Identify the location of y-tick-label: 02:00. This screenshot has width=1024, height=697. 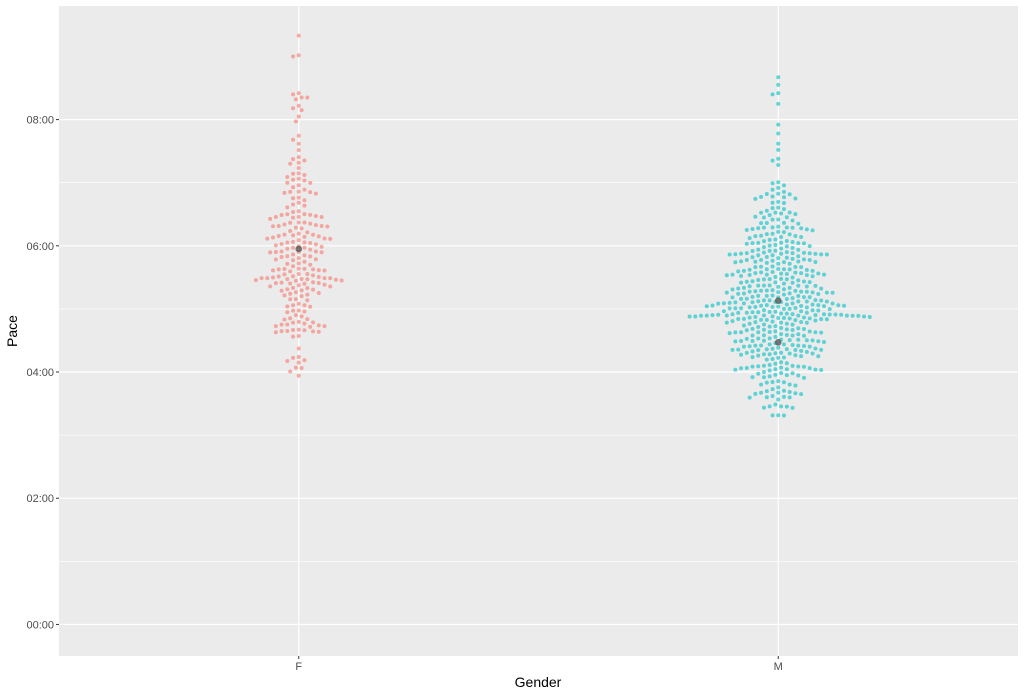
(40, 499).